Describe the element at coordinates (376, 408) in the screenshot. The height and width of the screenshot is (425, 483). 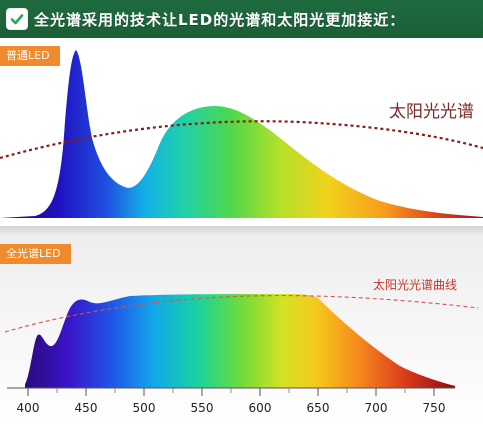
I see `x-axis-tick-label: 700` at that location.